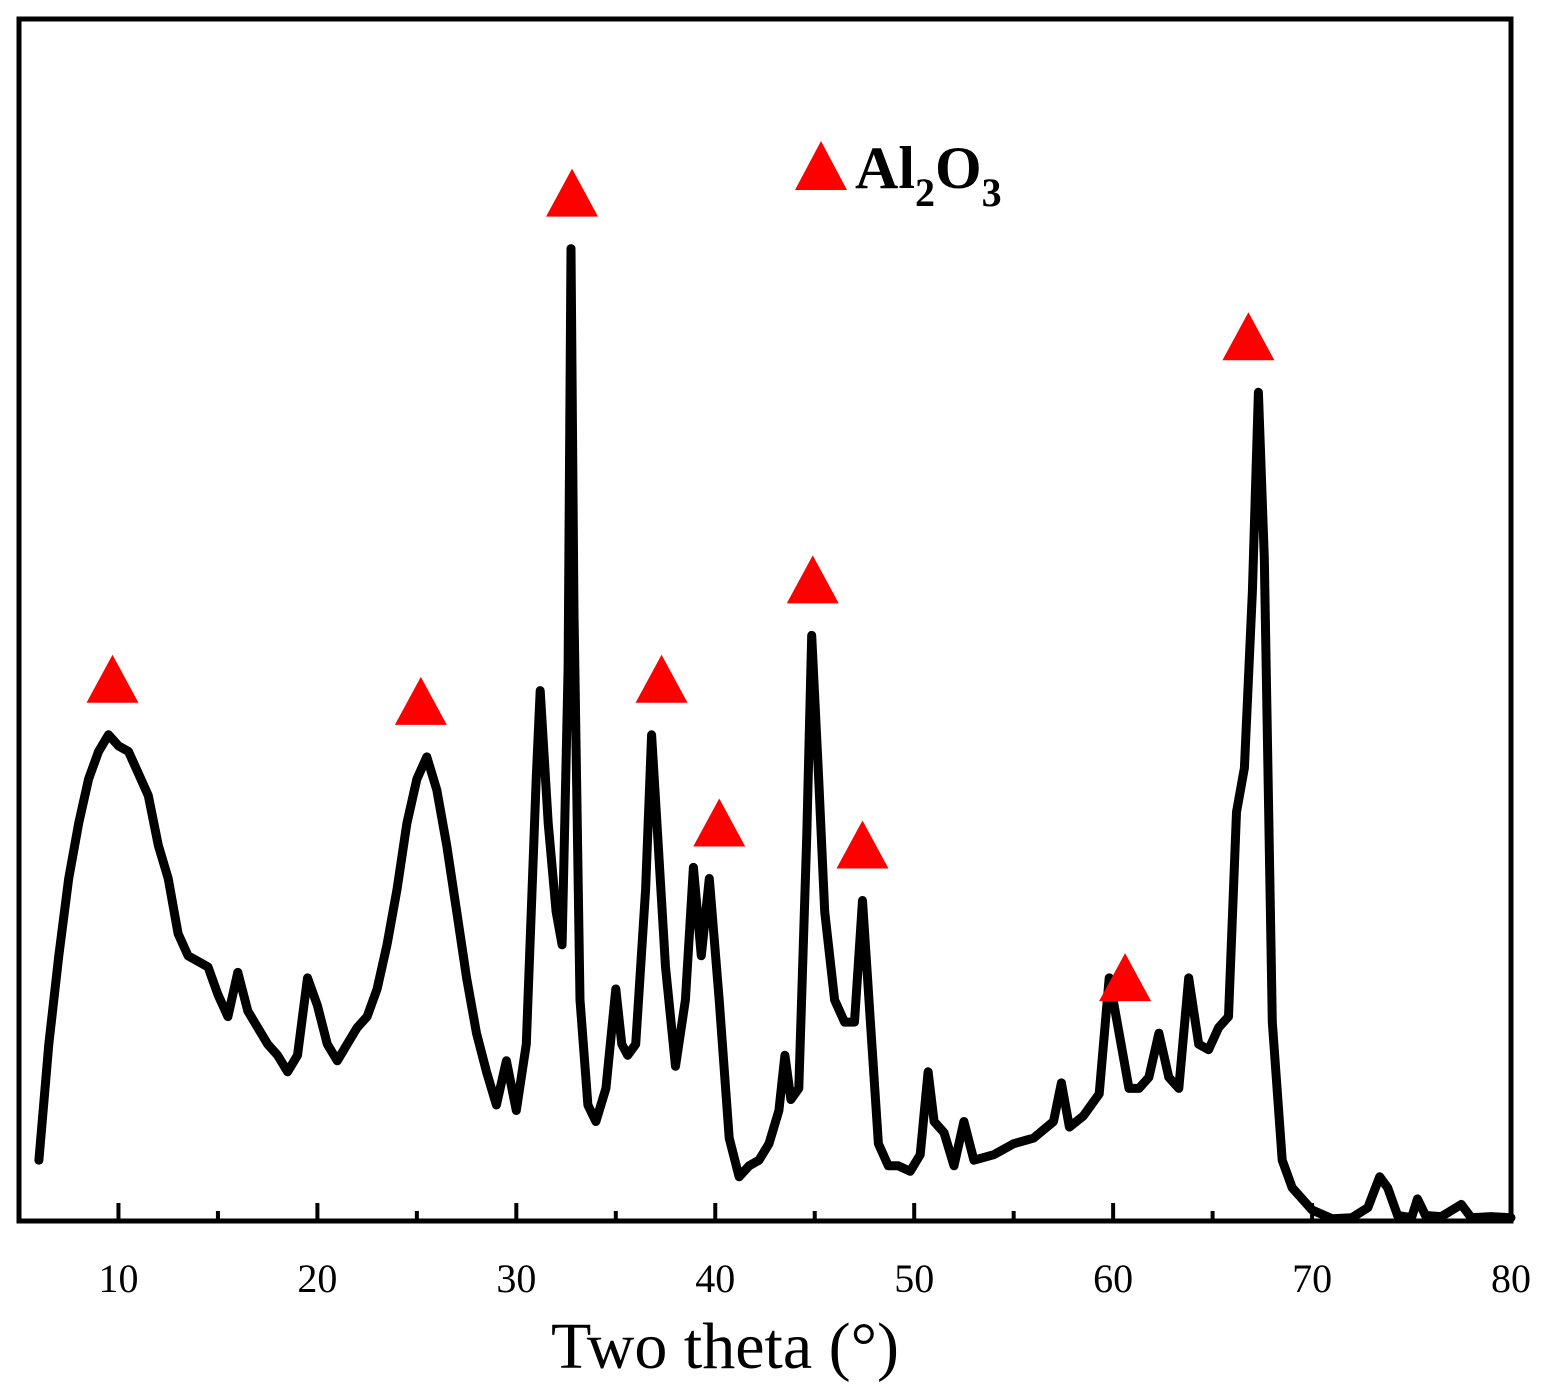 Image resolution: width=1547 pixels, height=1393 pixels. I want to click on x-axis-ticks, so click(814, 1212).